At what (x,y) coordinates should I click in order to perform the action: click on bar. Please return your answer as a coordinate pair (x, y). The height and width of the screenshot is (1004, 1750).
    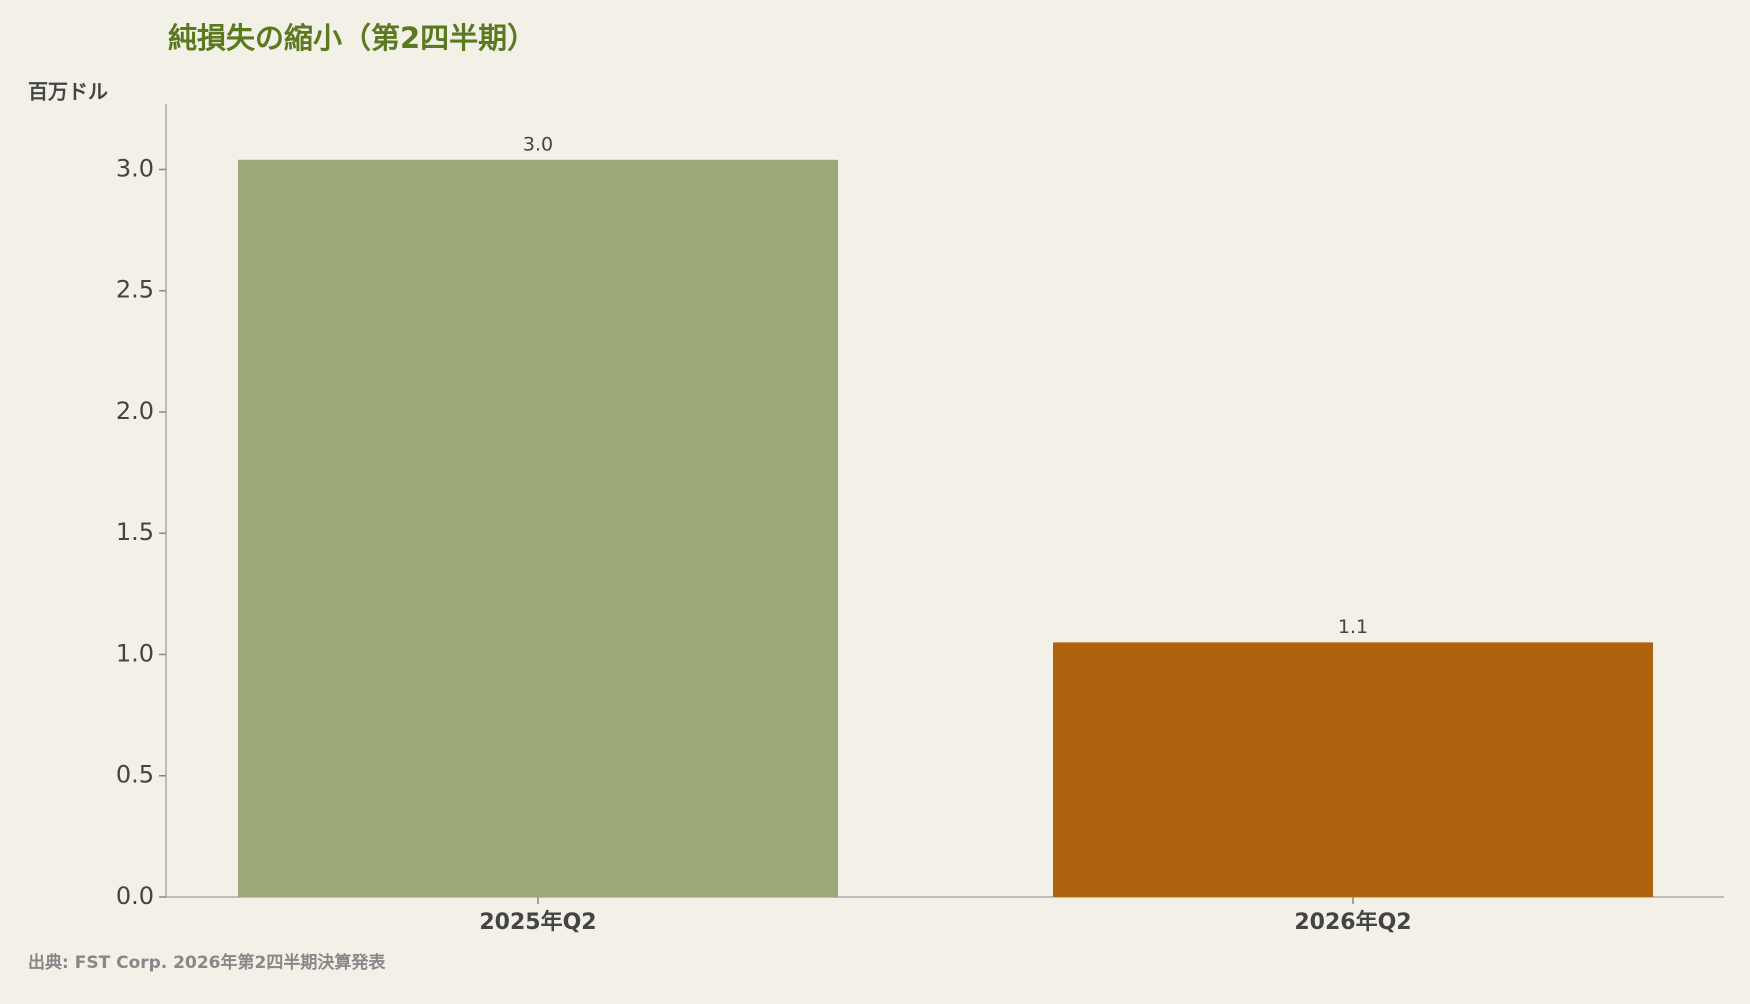
    Looking at the image, I should click on (1353, 769).